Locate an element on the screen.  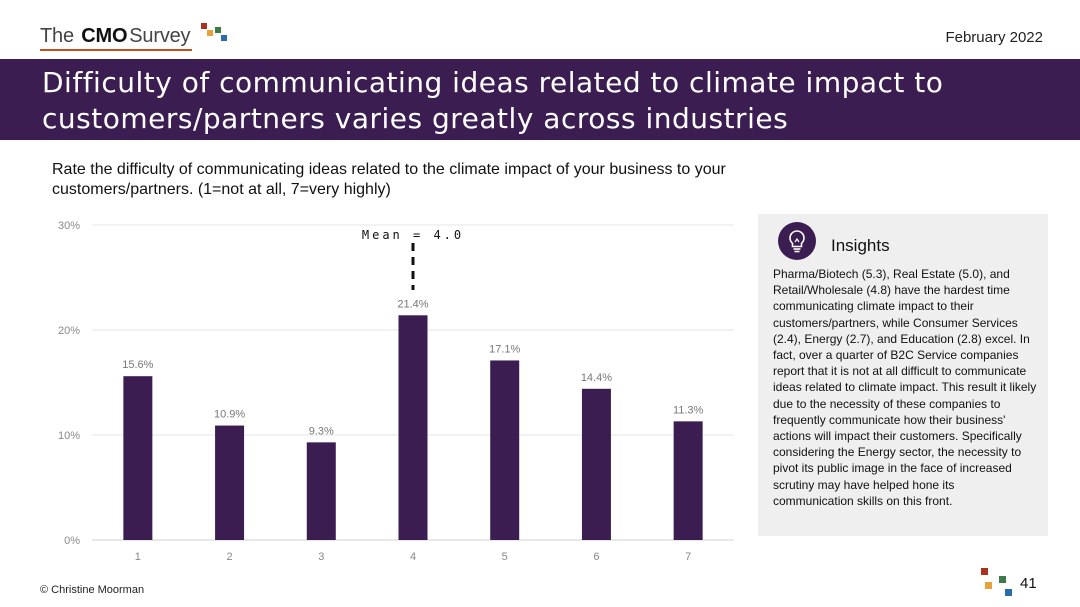
y-tick-label: 20% is located at coordinates (69, 331).